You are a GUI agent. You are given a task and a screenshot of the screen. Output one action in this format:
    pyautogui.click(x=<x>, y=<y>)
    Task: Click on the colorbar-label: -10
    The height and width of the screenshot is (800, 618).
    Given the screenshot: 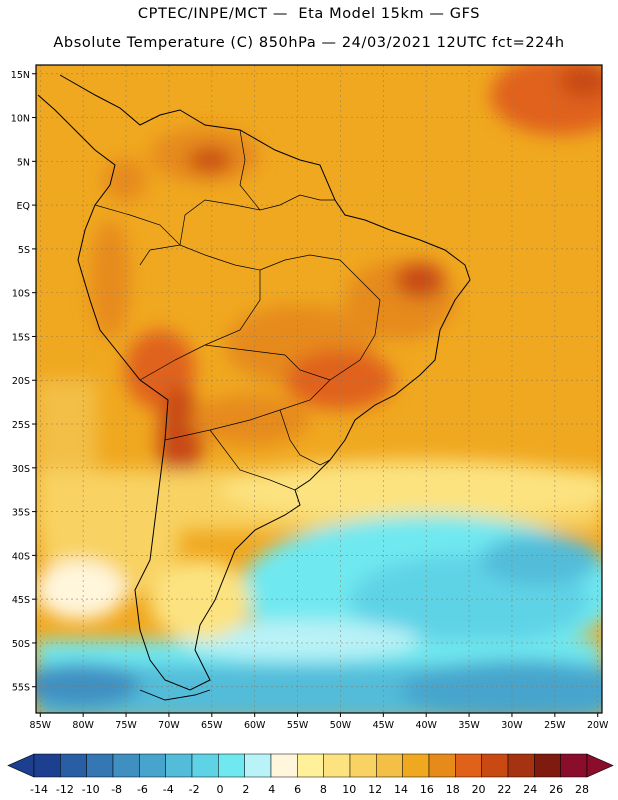 What is the action you would take?
    pyautogui.click(x=91, y=789)
    